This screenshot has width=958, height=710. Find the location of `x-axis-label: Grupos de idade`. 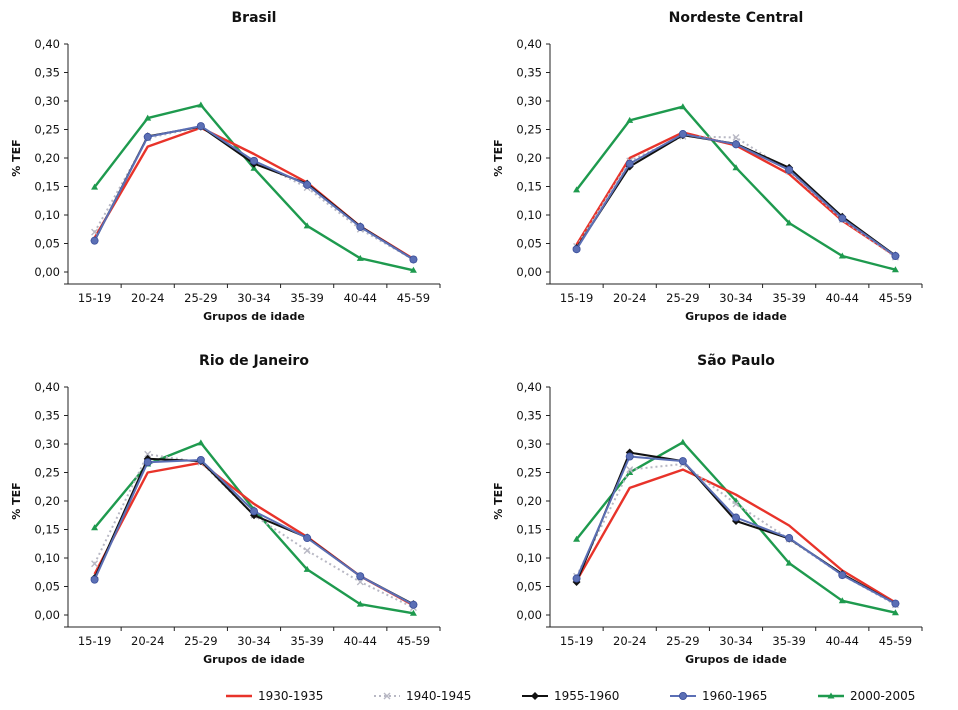

x-axis-label: Grupos de idade is located at coordinates (736, 316).